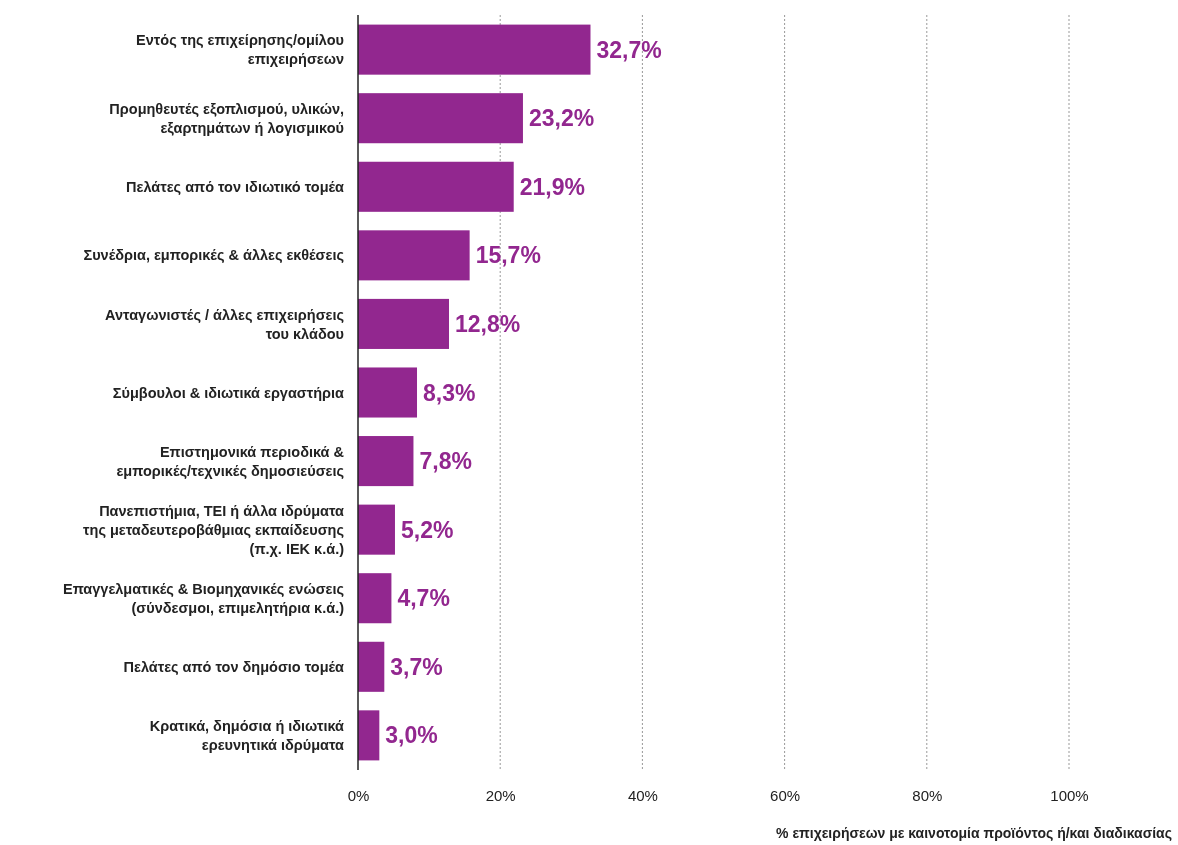 The image size is (1178, 845). What do you see at coordinates (228, 392) in the screenshot?
I see `y-tick-label: Σύμβουλοι & ιδιωτικά εργαστήρια` at bounding box center [228, 392].